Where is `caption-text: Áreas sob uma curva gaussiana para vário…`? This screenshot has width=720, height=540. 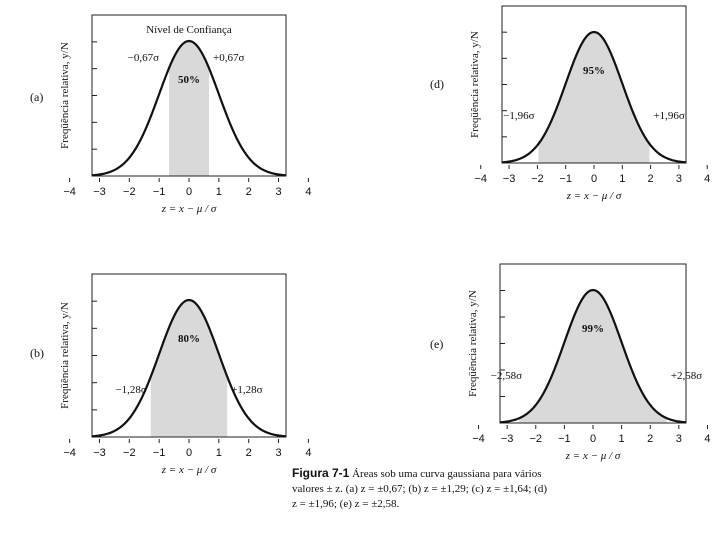 caption-text: Áreas sob uma curva gaussiana para vário… is located at coordinates (420, 489).